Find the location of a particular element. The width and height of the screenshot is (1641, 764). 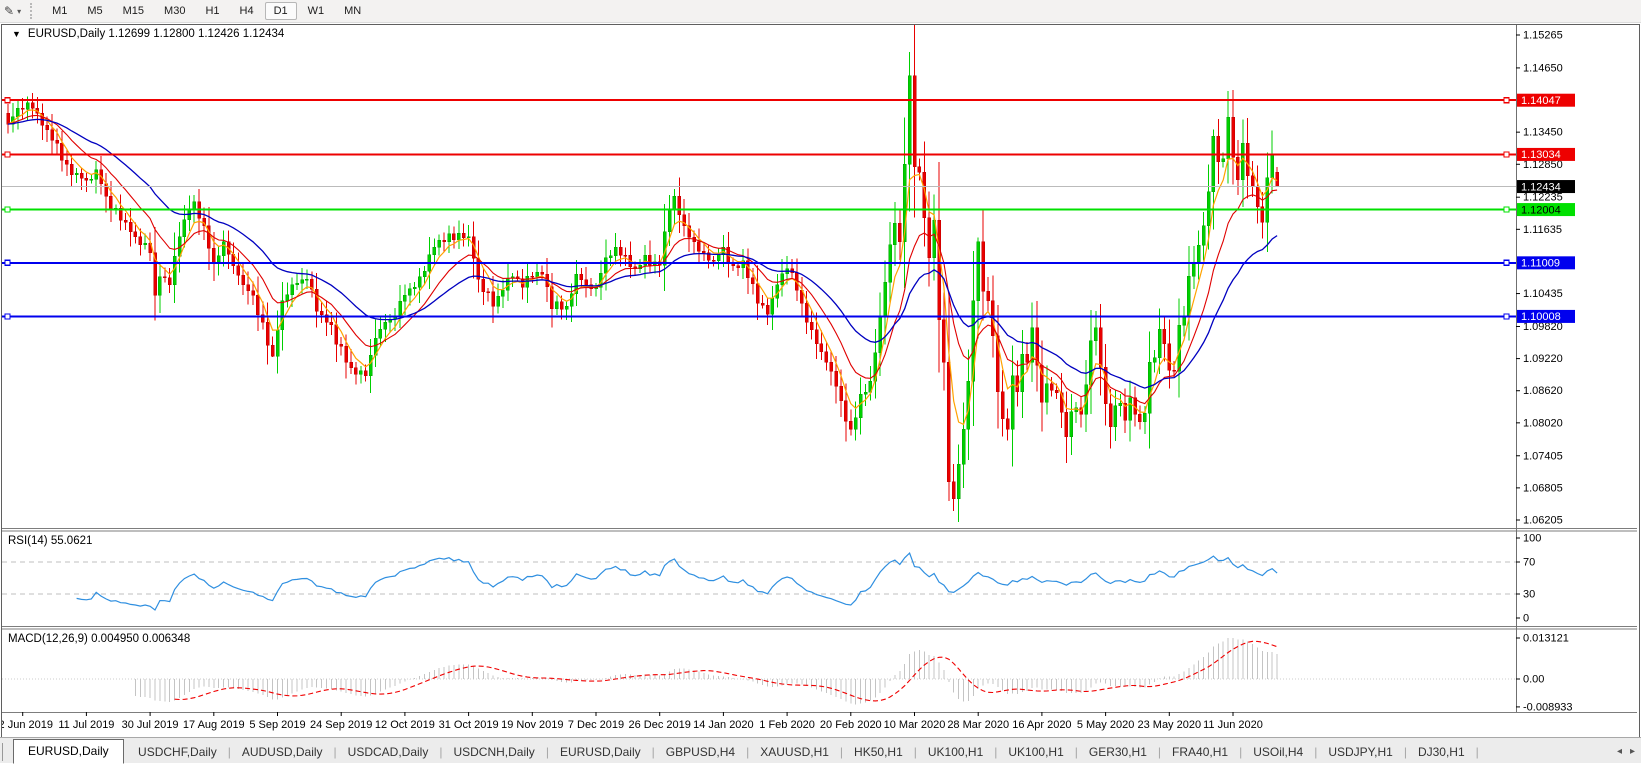

chart-tab-9: UK100,H1 is located at coordinates (955, 752).